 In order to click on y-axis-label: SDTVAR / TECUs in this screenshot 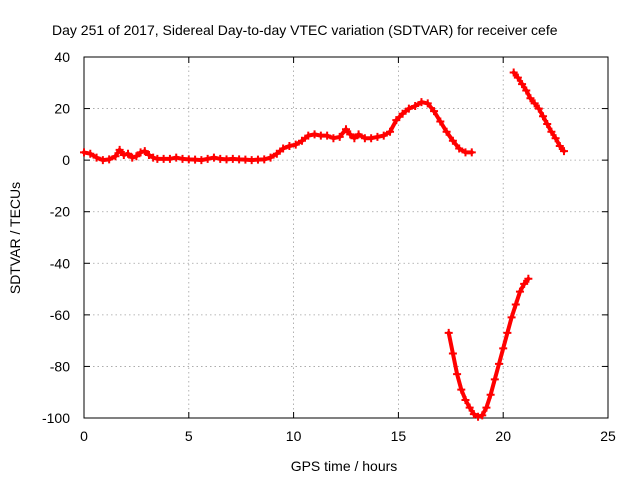, I will do `click(15, 238)`.